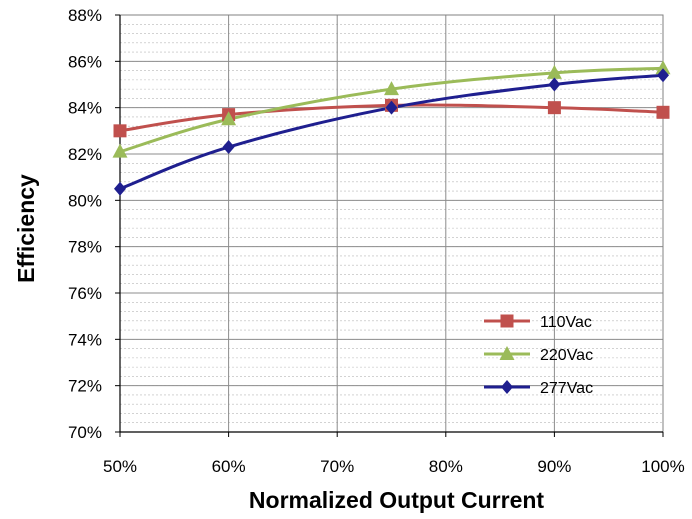 The width and height of the screenshot is (692, 519). Describe the element at coordinates (26, 228) in the screenshot. I see `y-axis-title: Efficiency` at that location.